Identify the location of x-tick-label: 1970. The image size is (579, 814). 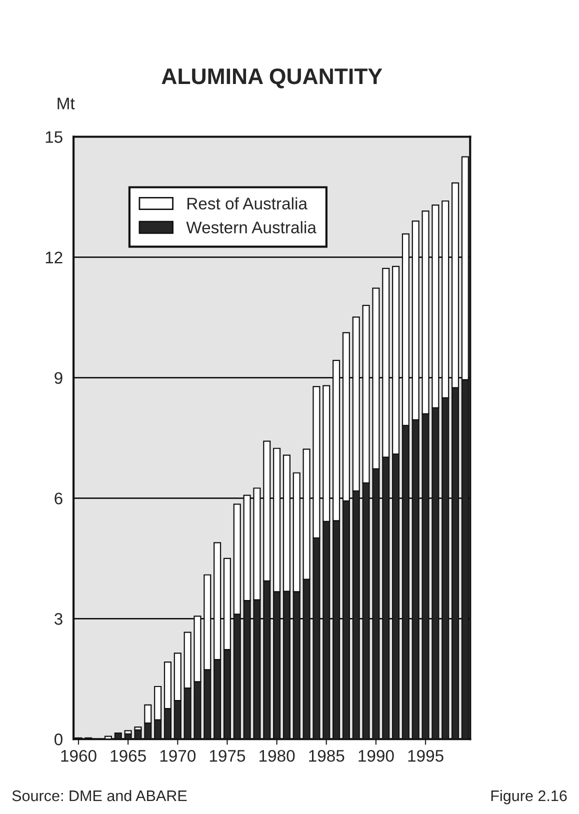
(178, 756).